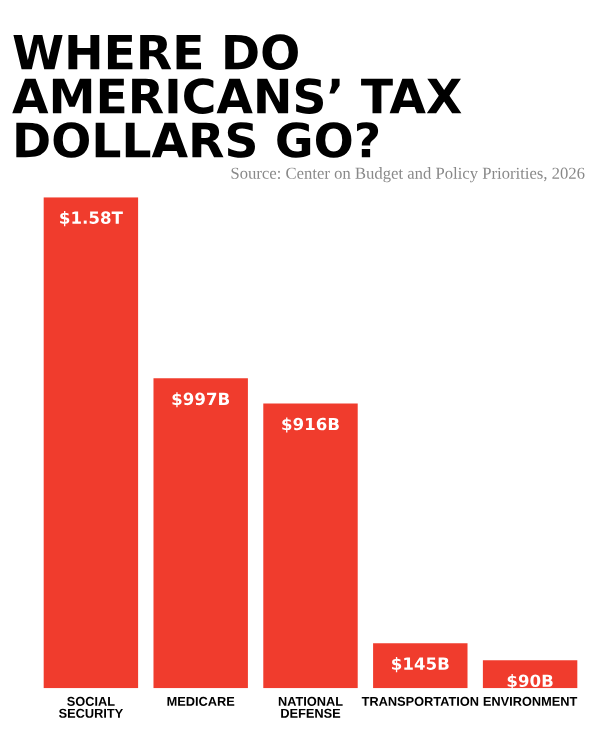 The height and width of the screenshot is (744, 600). What do you see at coordinates (201, 400) in the screenshot?
I see `data-label: $997B` at bounding box center [201, 400].